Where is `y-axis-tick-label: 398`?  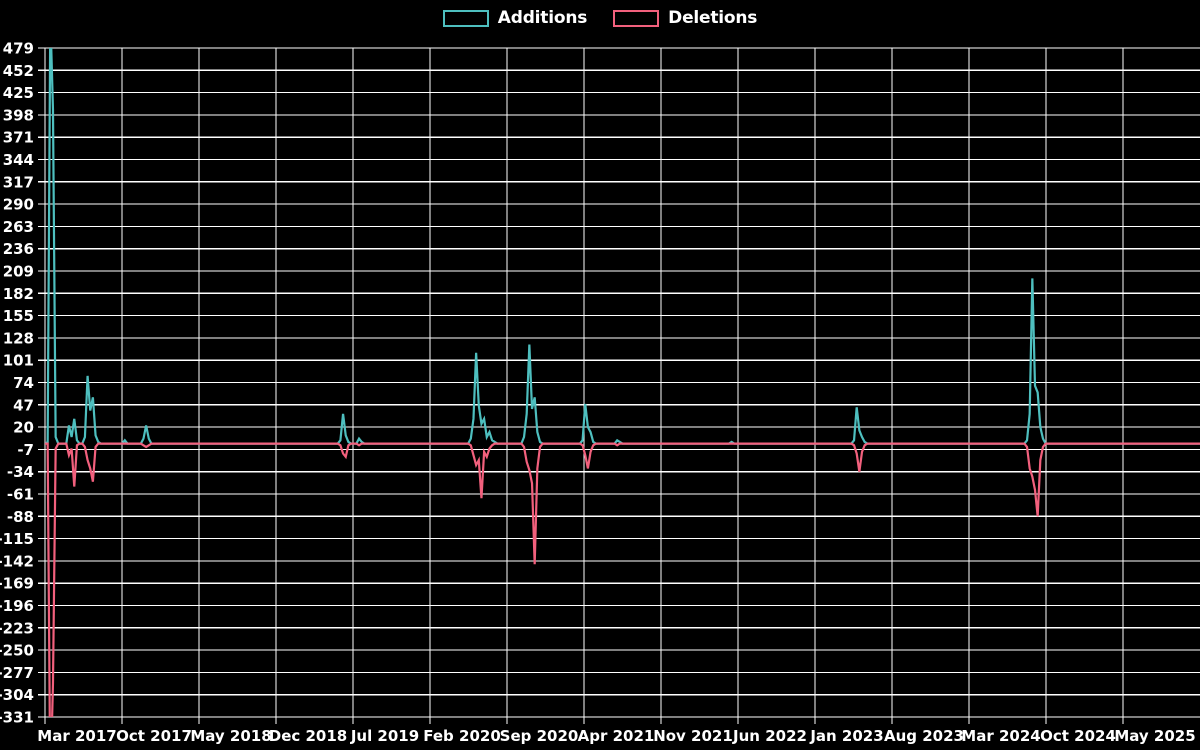 y-axis-tick-label: 398 is located at coordinates (18, 115).